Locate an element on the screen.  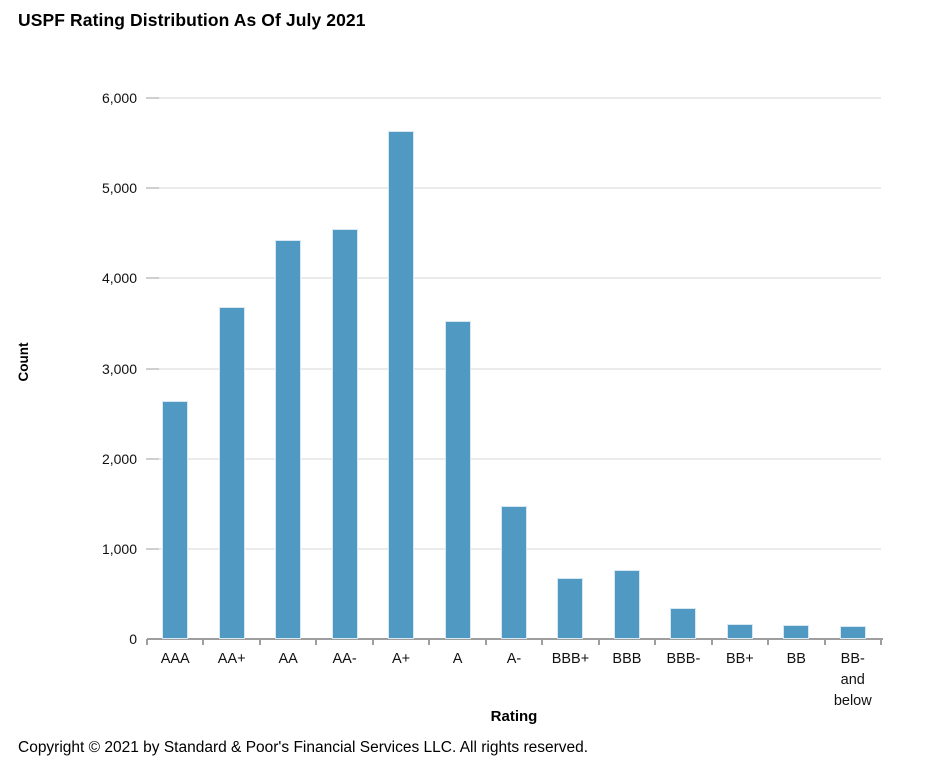
x-axis-category-label: BB- and below is located at coordinates (852, 680).